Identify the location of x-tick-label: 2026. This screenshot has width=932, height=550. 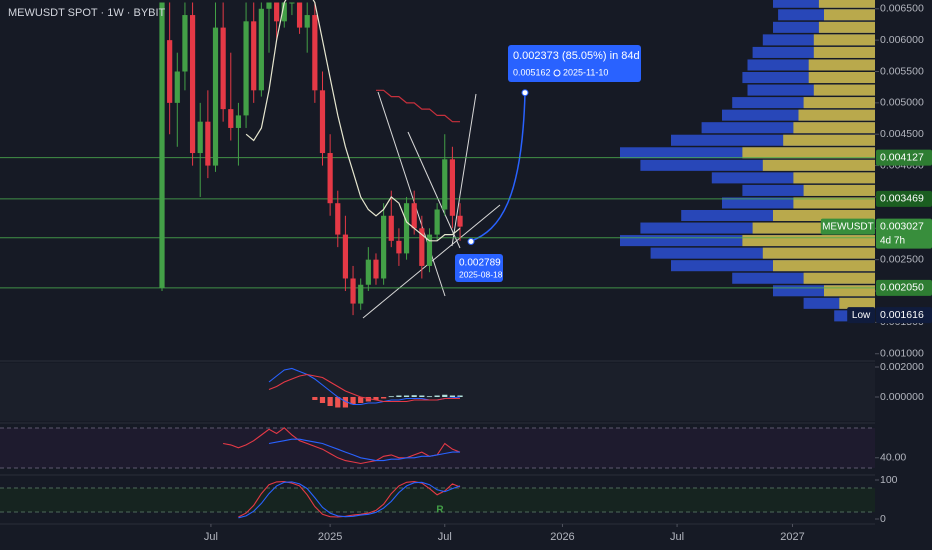
(562, 537).